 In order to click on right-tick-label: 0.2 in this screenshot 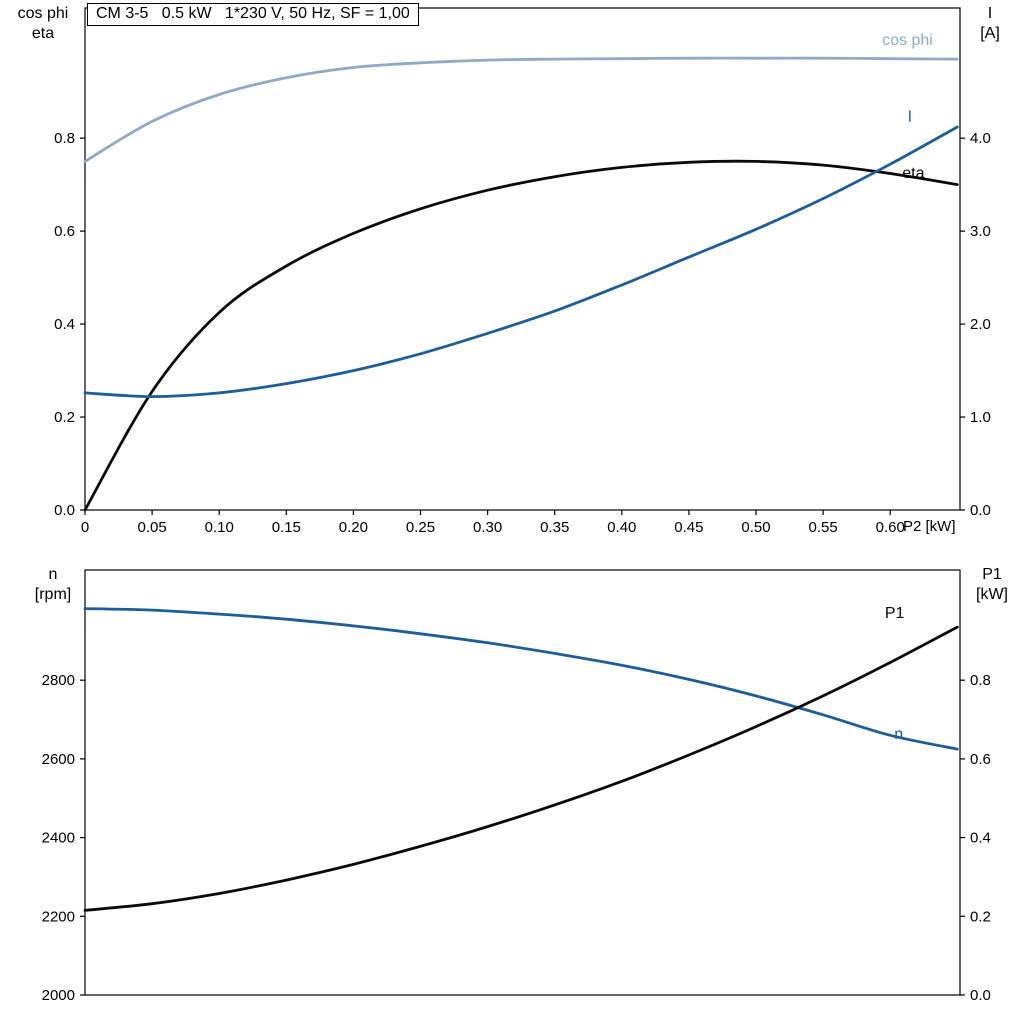, I will do `click(980, 916)`.